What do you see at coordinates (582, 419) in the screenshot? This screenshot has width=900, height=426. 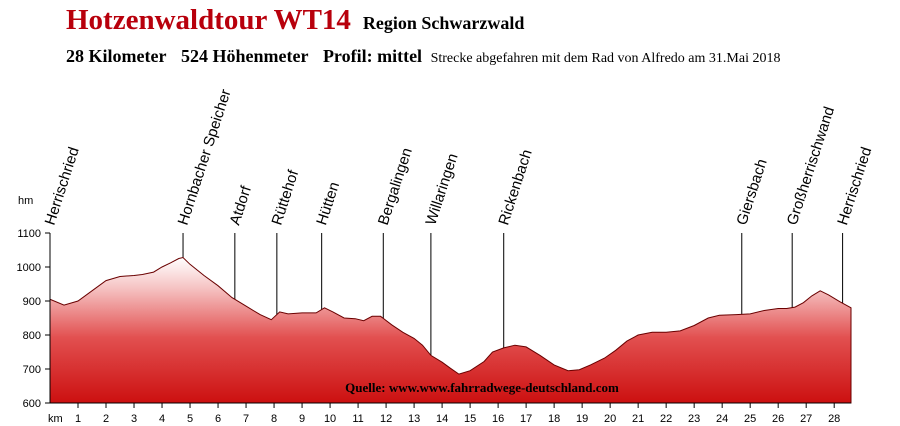 I see `x-tick-label: 19` at bounding box center [582, 419].